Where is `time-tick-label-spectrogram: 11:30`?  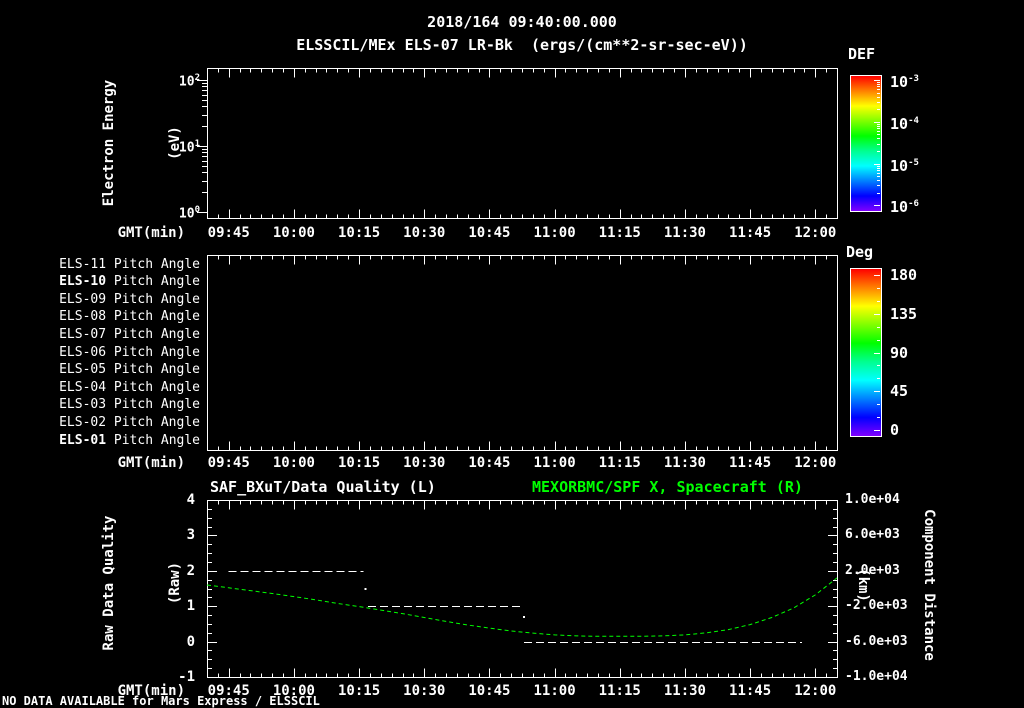 time-tick-label-spectrogram: 11:30 is located at coordinates (684, 233).